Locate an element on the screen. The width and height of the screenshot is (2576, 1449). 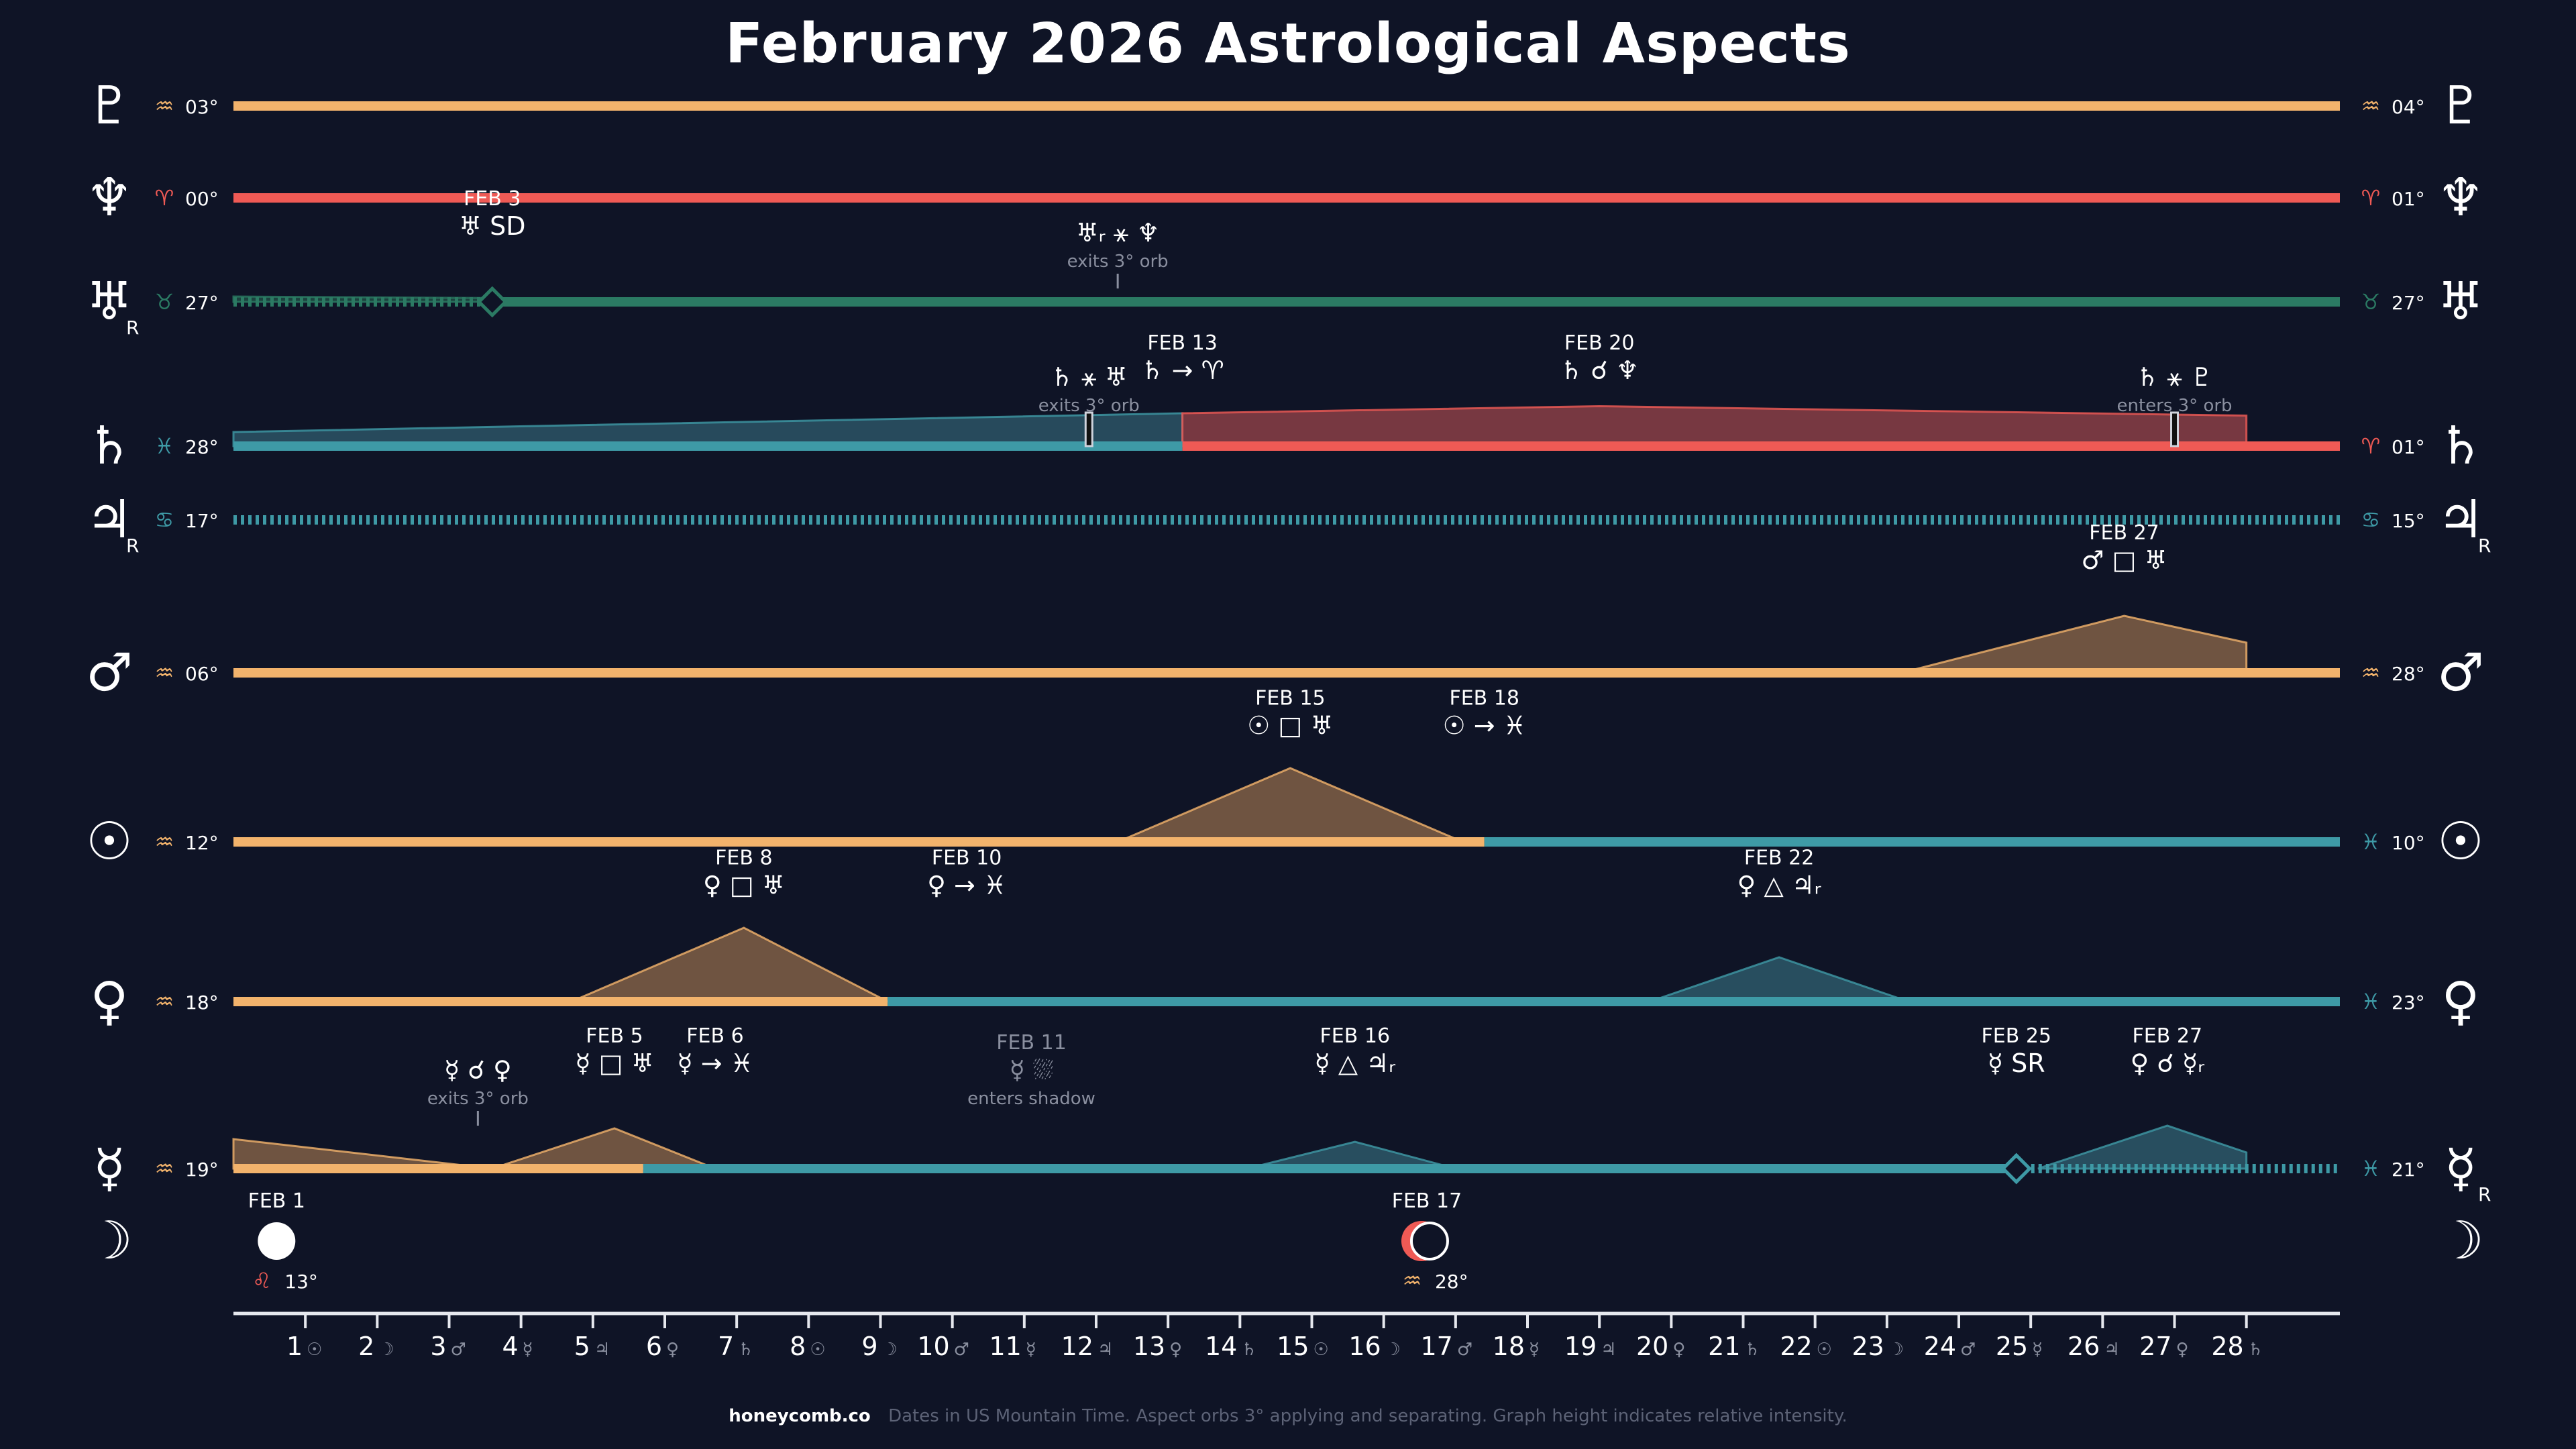
jupiter-end-sign: ♋ is located at coordinates (2371, 520).